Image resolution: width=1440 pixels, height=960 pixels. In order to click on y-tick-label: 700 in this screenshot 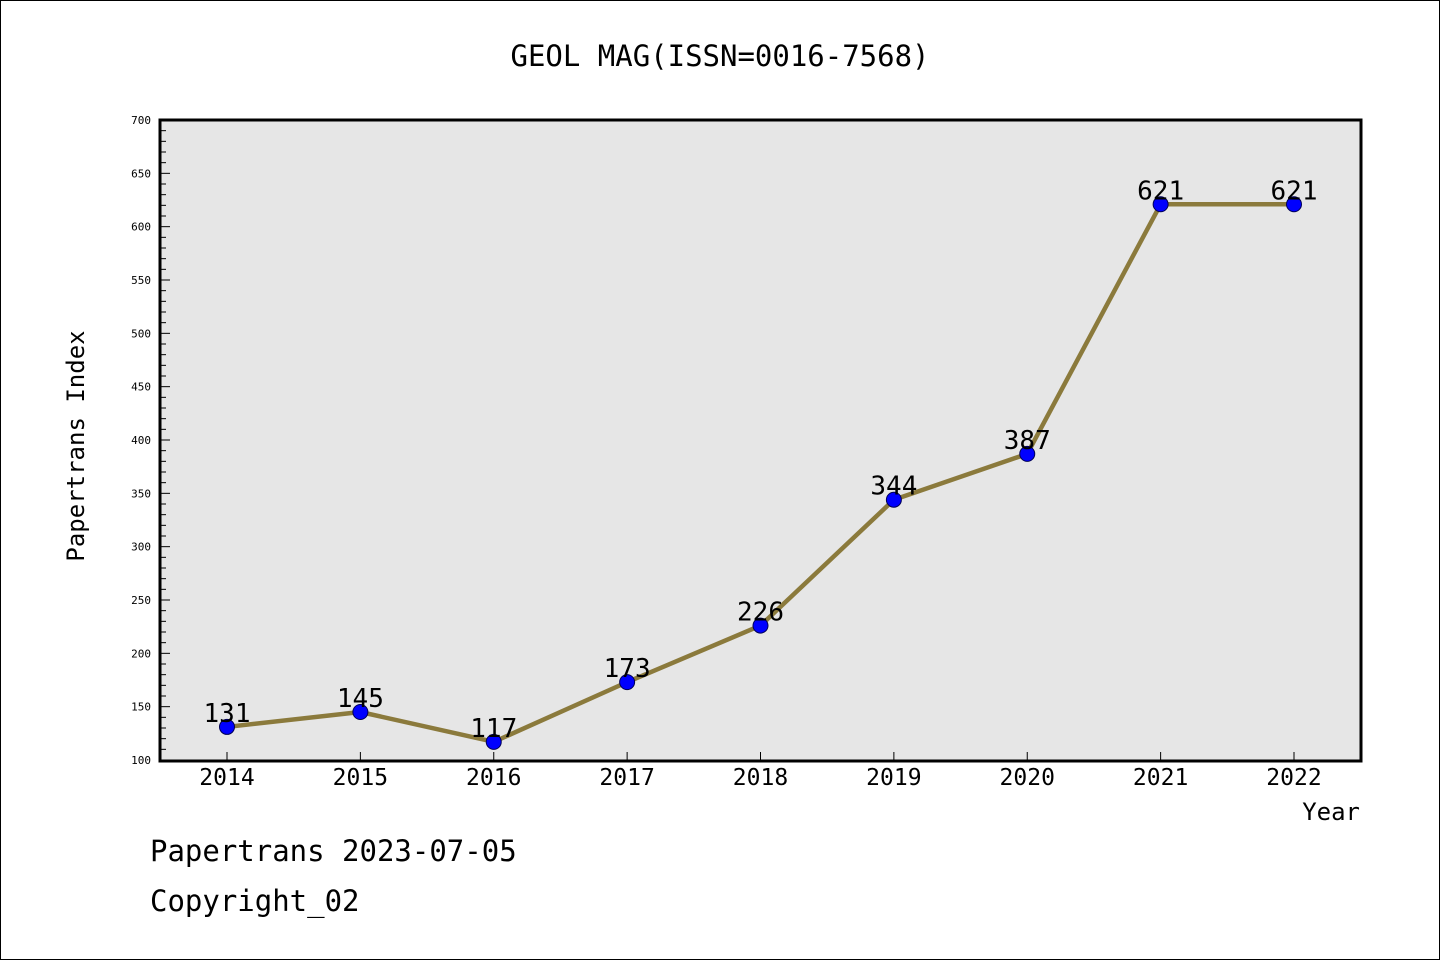, I will do `click(141, 120)`.